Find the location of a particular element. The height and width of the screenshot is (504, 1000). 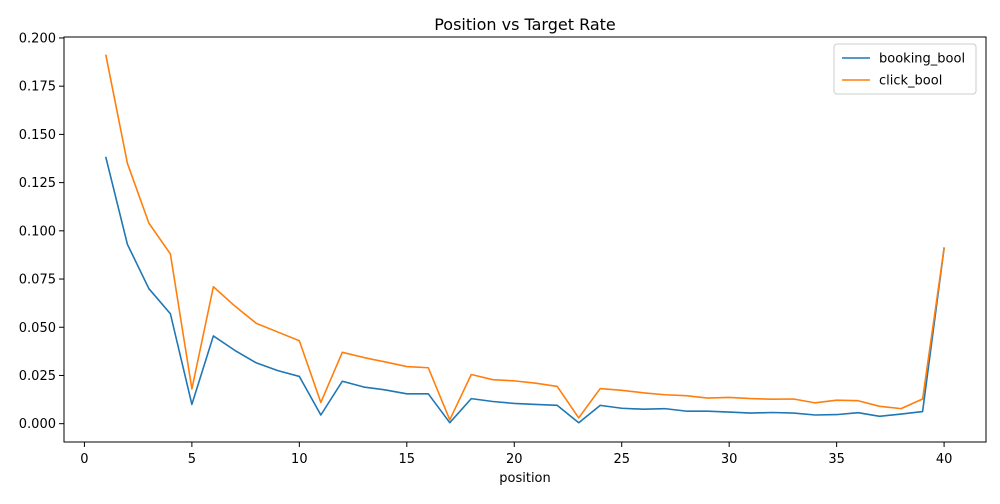

x-tick-label: 35 is located at coordinates (836, 459).